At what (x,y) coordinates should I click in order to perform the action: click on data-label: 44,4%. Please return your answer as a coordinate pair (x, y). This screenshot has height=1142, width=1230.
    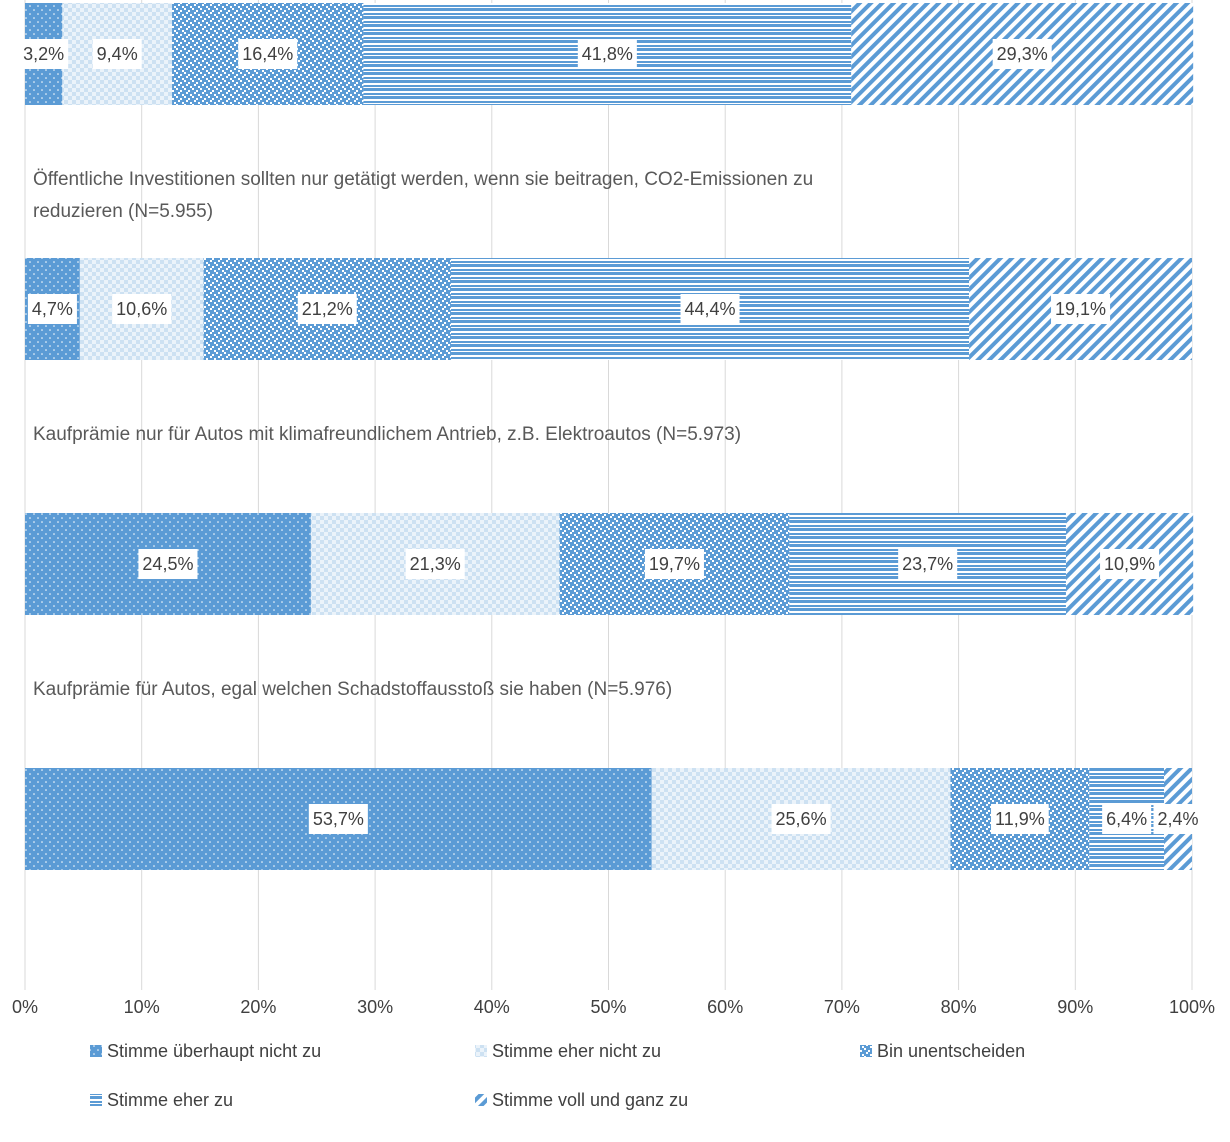
    Looking at the image, I should click on (710, 309).